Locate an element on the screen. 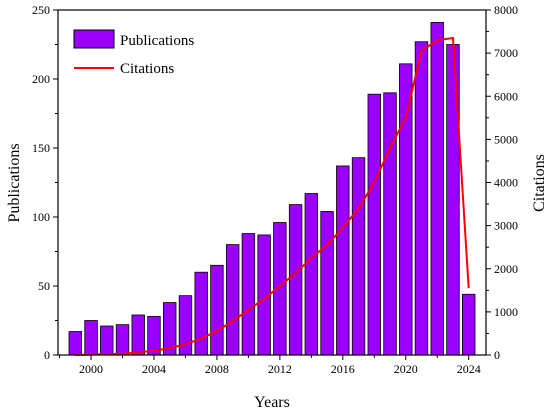 The width and height of the screenshot is (550, 411). x-tick-label: 2000 is located at coordinates (91, 369).